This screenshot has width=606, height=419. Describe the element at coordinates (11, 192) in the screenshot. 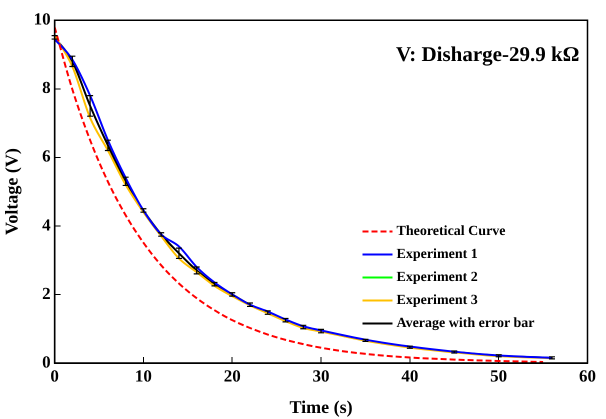

I see `y-axis-title: Voltage (V)` at that location.